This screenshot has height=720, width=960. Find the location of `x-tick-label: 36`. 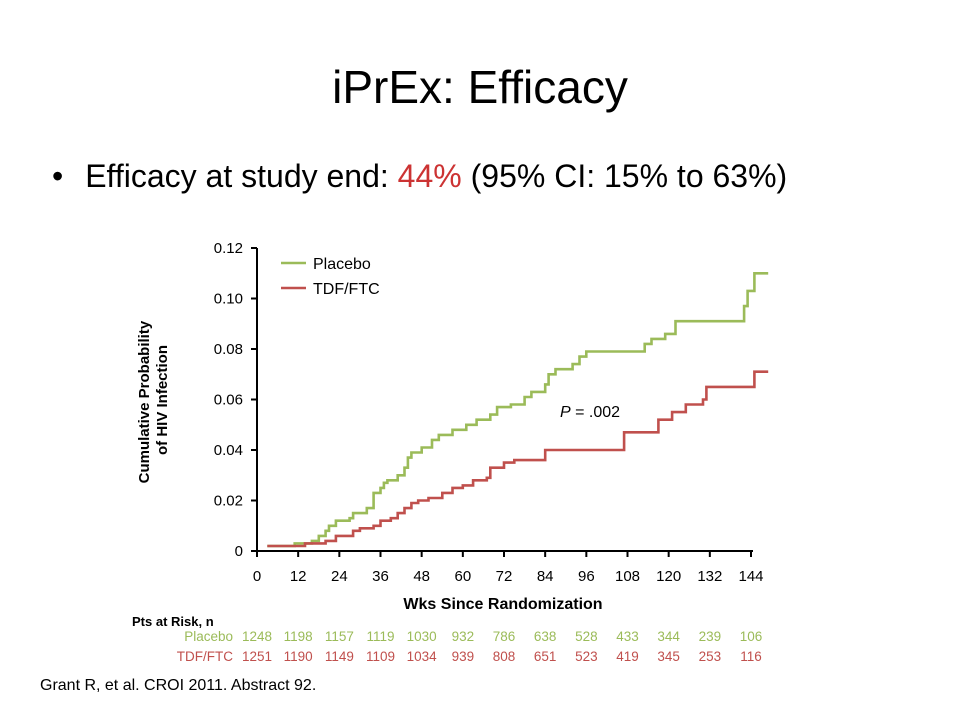

x-tick-label: 36 is located at coordinates (380, 576).